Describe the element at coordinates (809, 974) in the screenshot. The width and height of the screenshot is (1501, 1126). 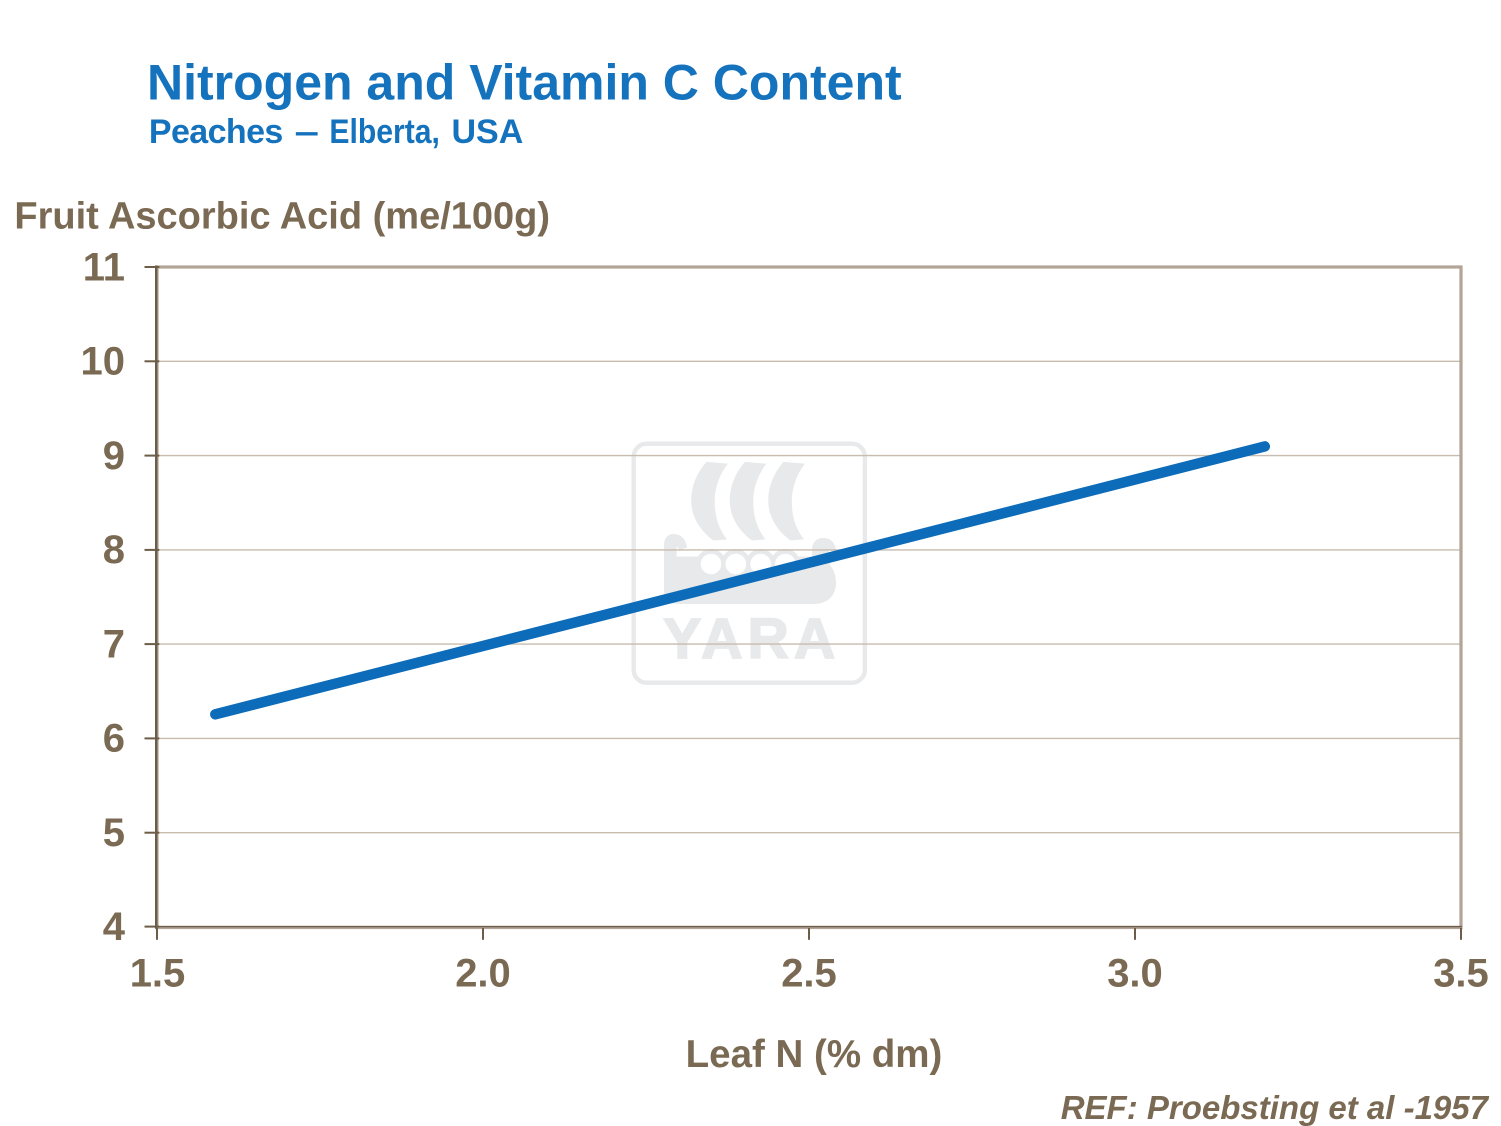
I see `svg-text: 2.5` at that location.